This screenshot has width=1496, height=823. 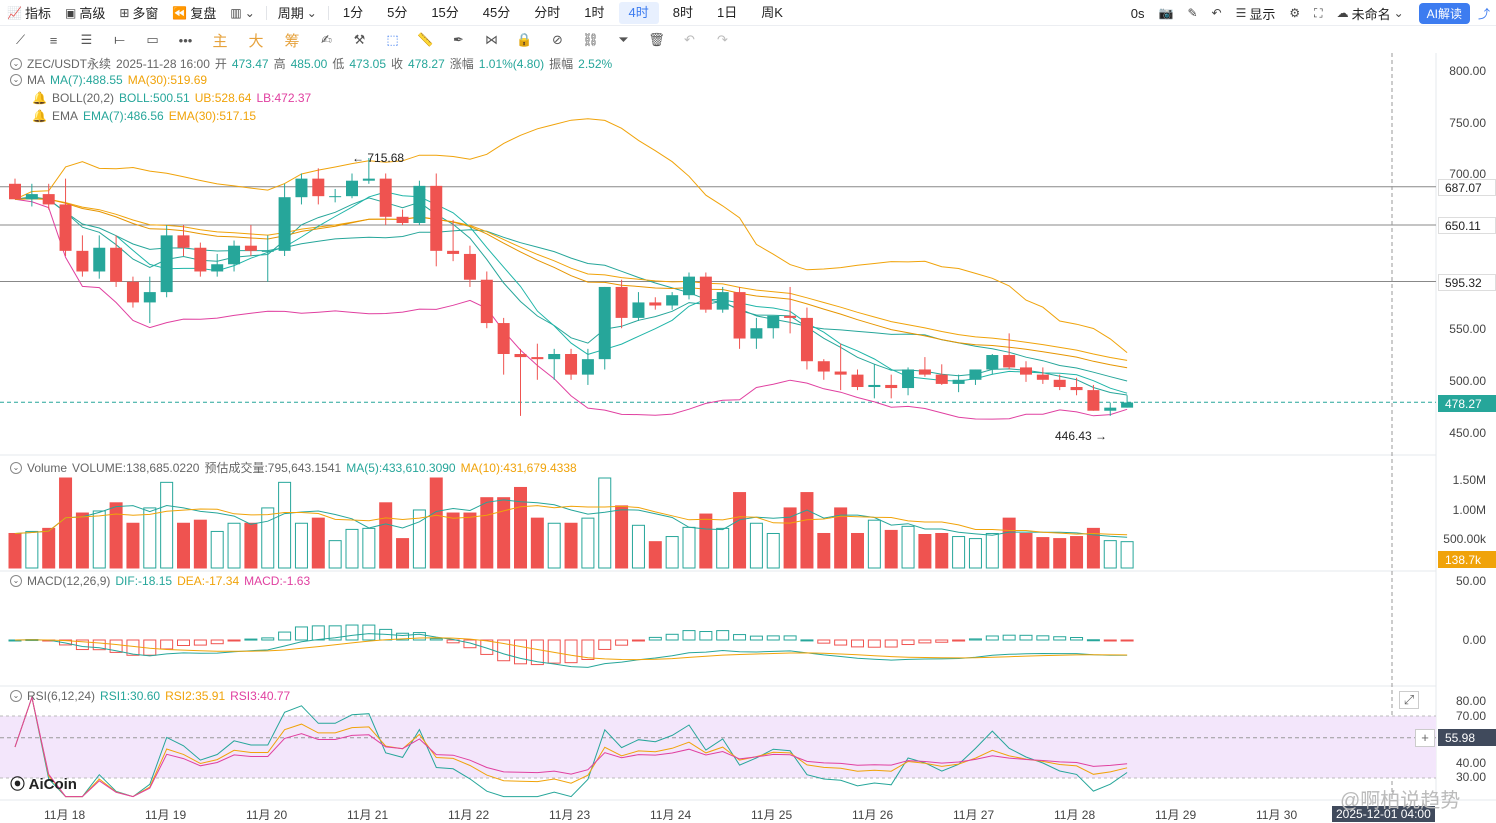 What do you see at coordinates (195, 696) in the screenshot?
I see `rsi2-value: RSI2:35.91` at bounding box center [195, 696].